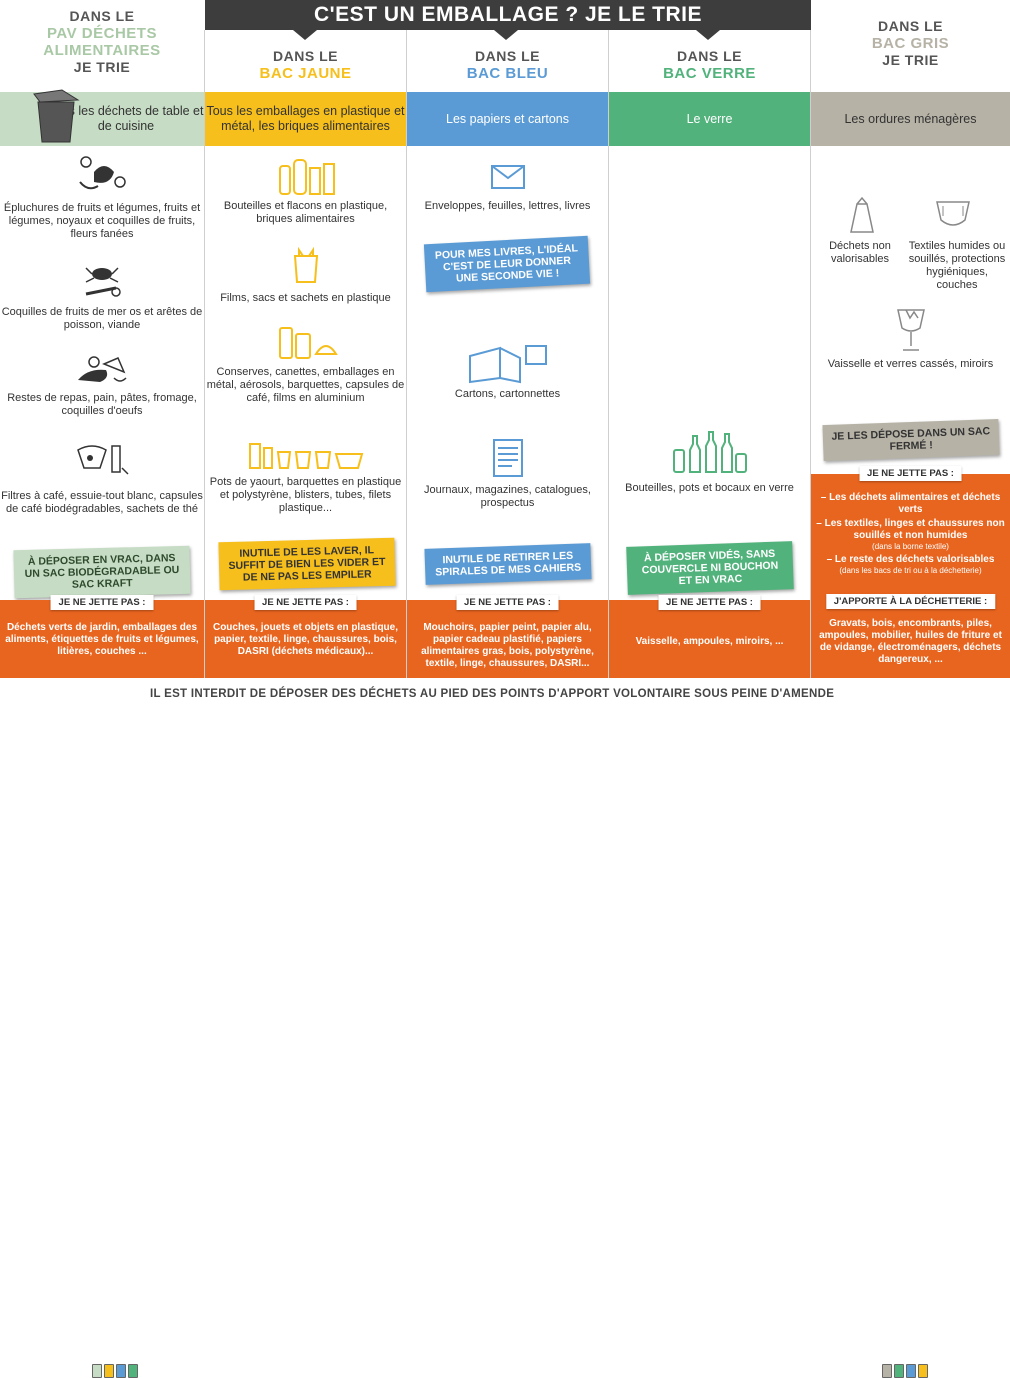  What do you see at coordinates (305, 456) in the screenshot?
I see `yogurt-pots-icon` at bounding box center [305, 456].